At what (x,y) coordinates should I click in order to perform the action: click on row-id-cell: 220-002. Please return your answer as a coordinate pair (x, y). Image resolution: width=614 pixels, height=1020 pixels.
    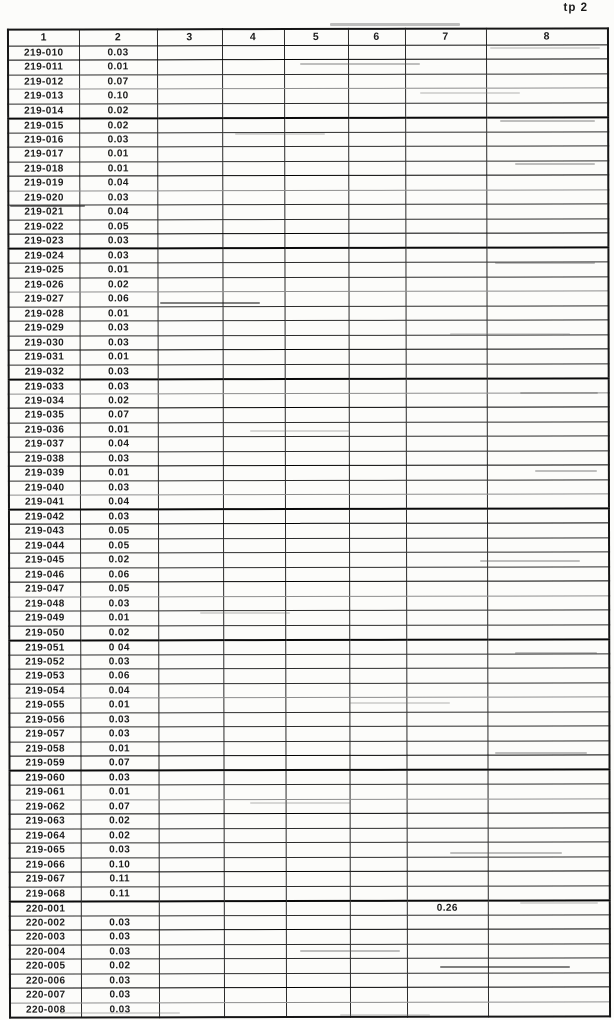
    Looking at the image, I should click on (45, 923).